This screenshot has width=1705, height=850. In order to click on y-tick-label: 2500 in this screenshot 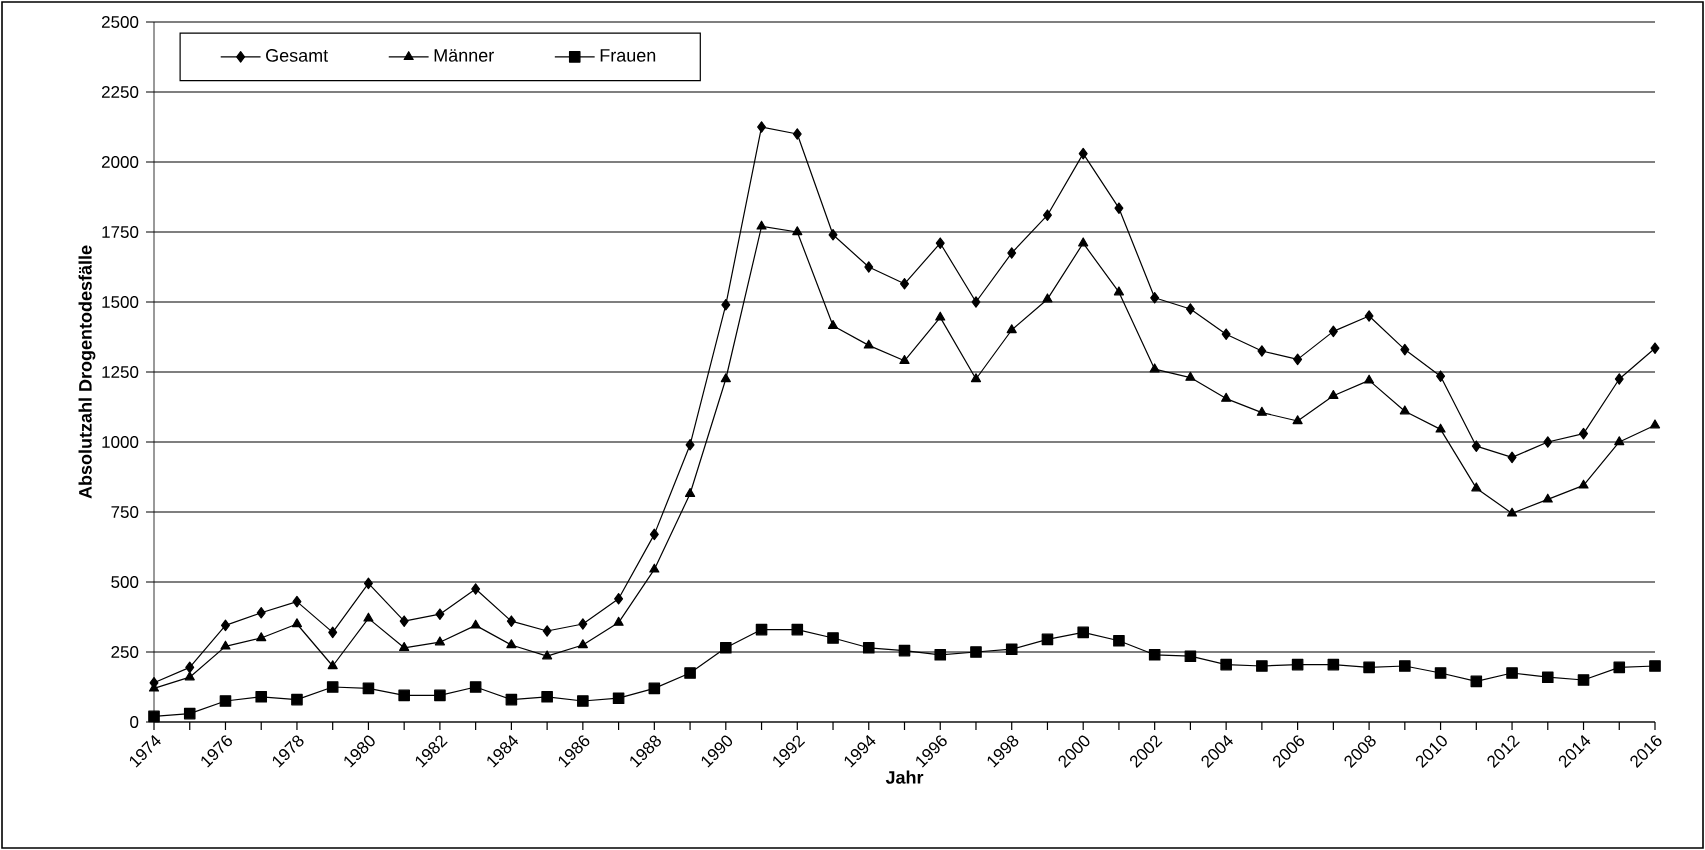, I will do `click(120, 21)`.